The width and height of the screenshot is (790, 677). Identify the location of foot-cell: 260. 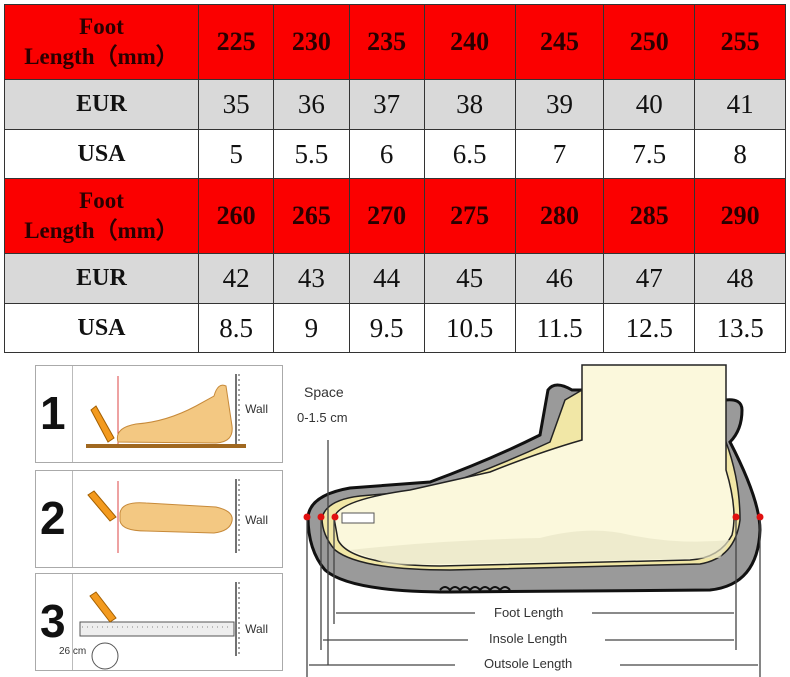
(236, 216).